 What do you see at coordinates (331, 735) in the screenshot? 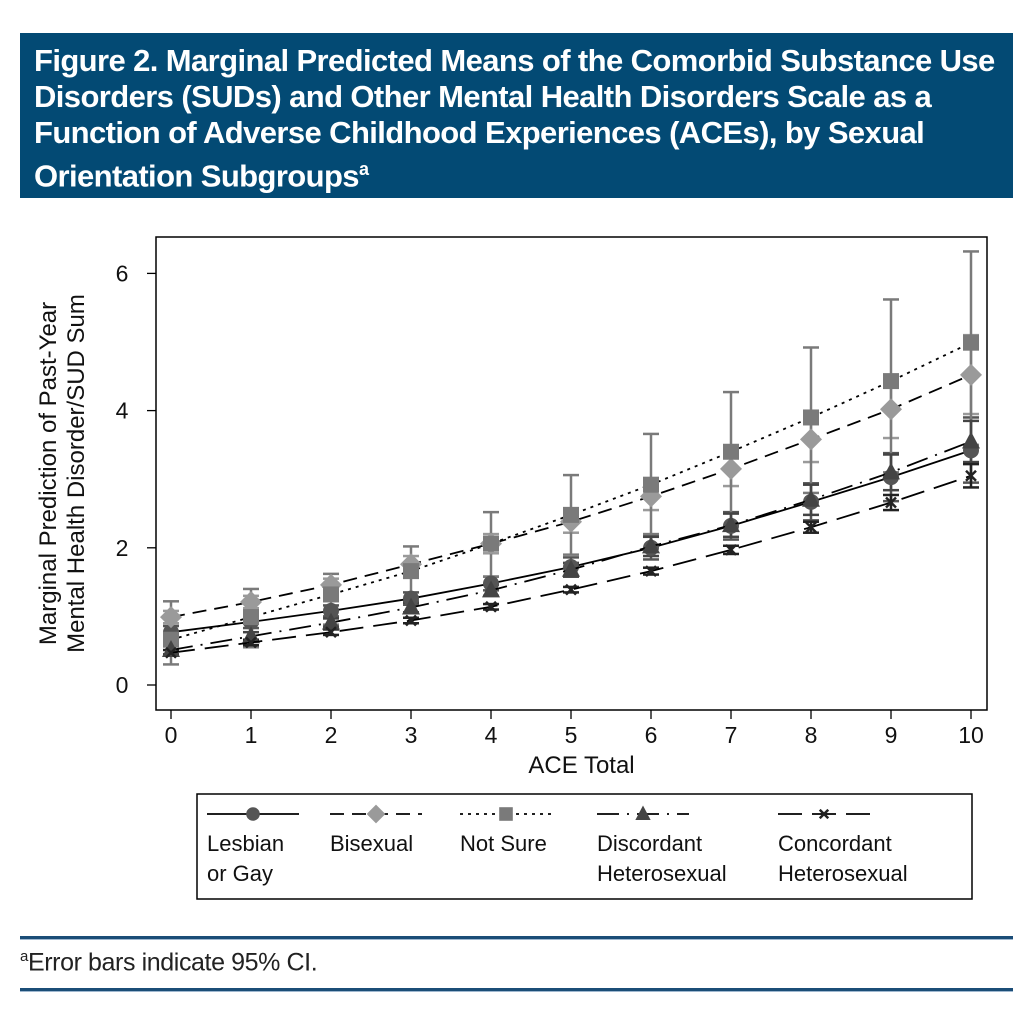
I see `x-tick-label: 2` at bounding box center [331, 735].